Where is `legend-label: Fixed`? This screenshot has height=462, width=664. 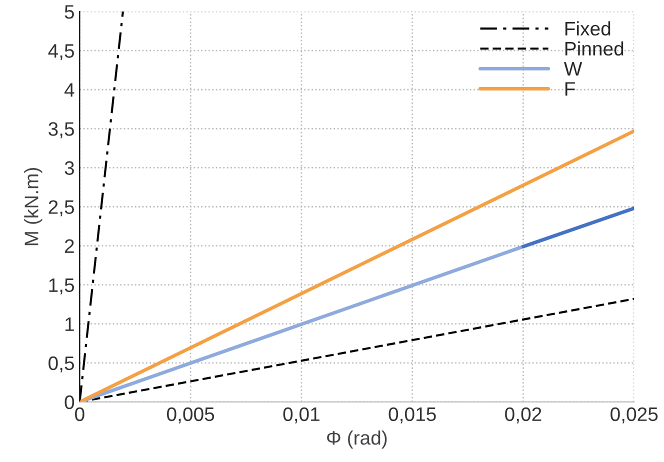
legend-label: Fixed is located at coordinates (587, 28).